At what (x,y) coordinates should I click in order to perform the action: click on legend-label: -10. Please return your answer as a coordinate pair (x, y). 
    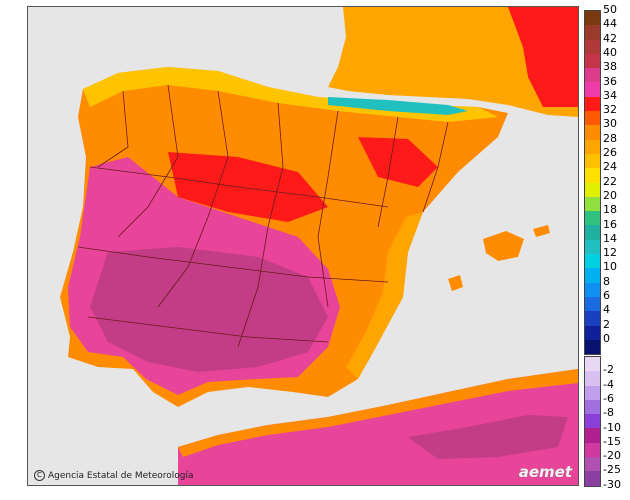
    Looking at the image, I should click on (612, 427).